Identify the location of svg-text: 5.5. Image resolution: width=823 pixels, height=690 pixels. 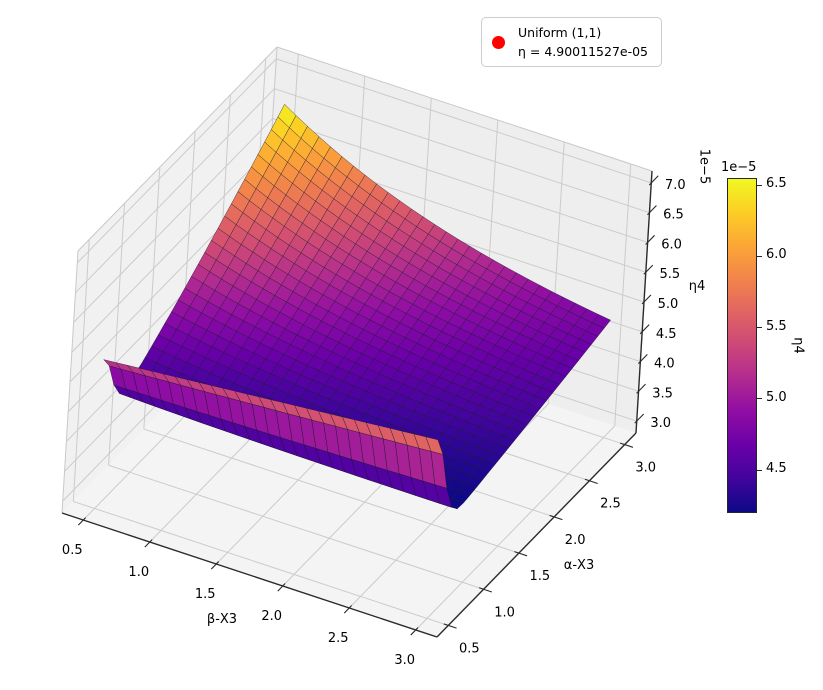
(669, 274).